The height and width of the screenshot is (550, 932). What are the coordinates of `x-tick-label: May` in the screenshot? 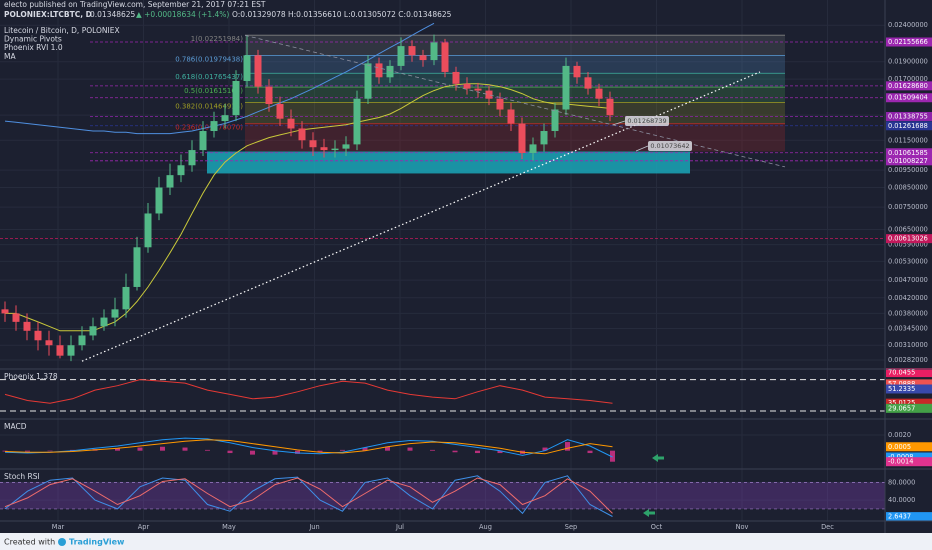 It's located at (229, 527).